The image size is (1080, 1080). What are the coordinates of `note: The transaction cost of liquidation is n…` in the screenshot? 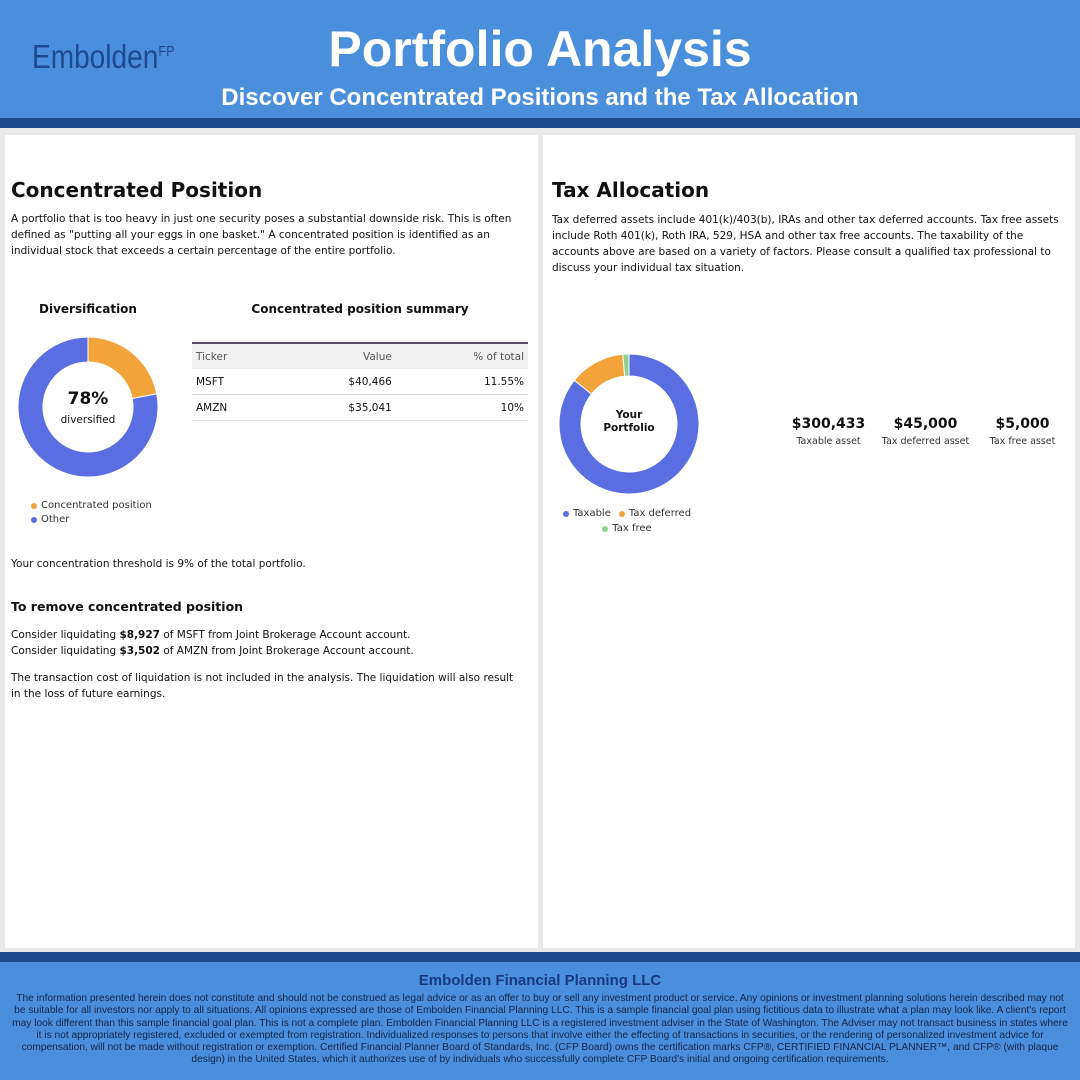 It's located at (262, 686).